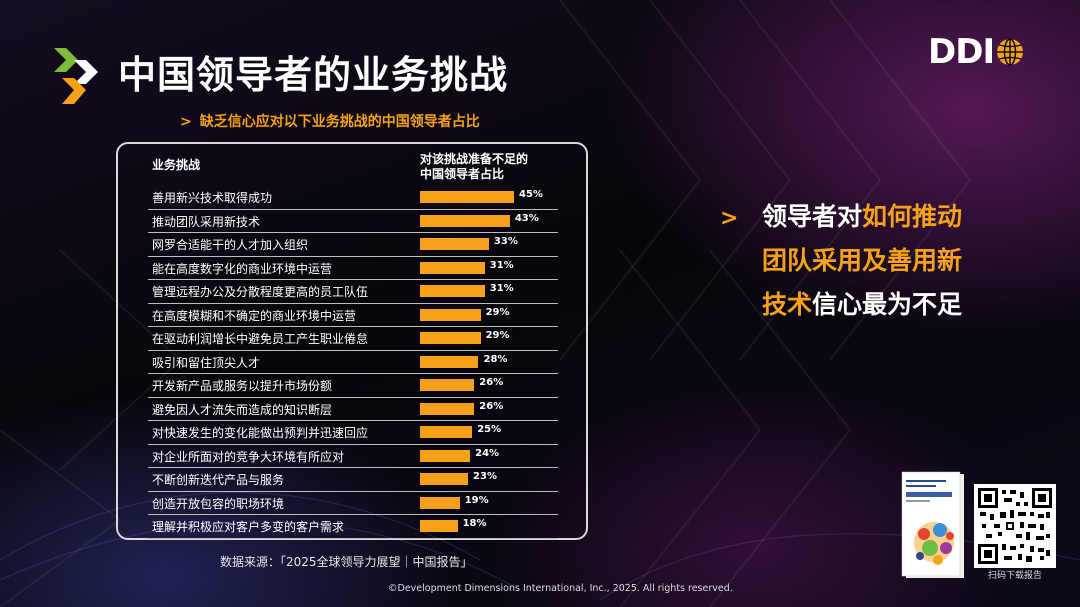  Describe the element at coordinates (353, 198) in the screenshot. I see `chart-row: 善用新兴技术取得成功 45%` at that location.